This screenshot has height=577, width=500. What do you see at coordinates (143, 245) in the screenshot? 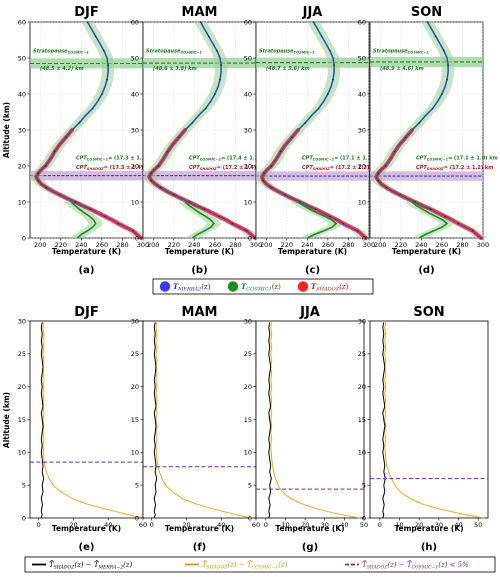
I see `x-tick-label: 300` at bounding box center [143, 245].